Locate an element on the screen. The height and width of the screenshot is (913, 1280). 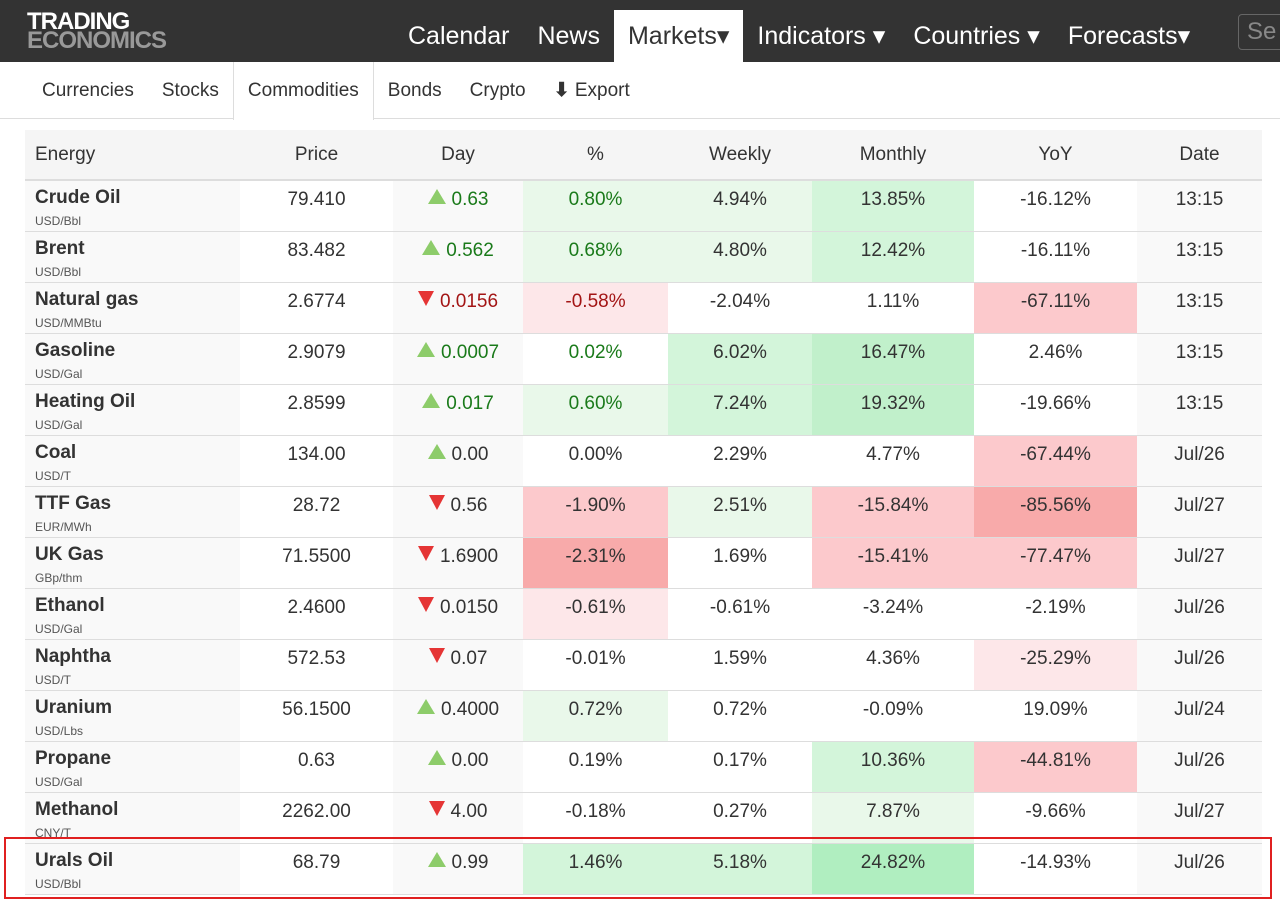
commodity-name: Ethanol is located at coordinates (70, 605).